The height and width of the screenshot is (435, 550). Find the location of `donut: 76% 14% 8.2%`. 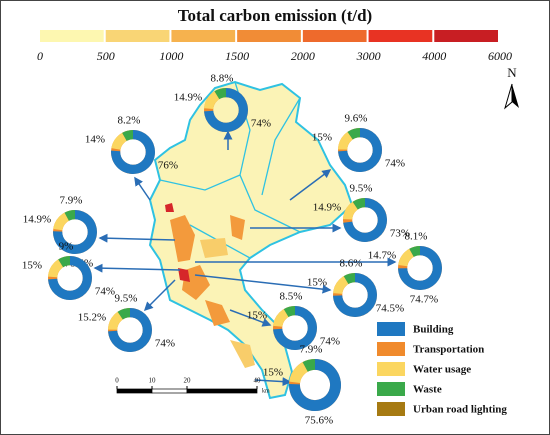

donut: 76% 14% 8.2% is located at coordinates (131, 144).